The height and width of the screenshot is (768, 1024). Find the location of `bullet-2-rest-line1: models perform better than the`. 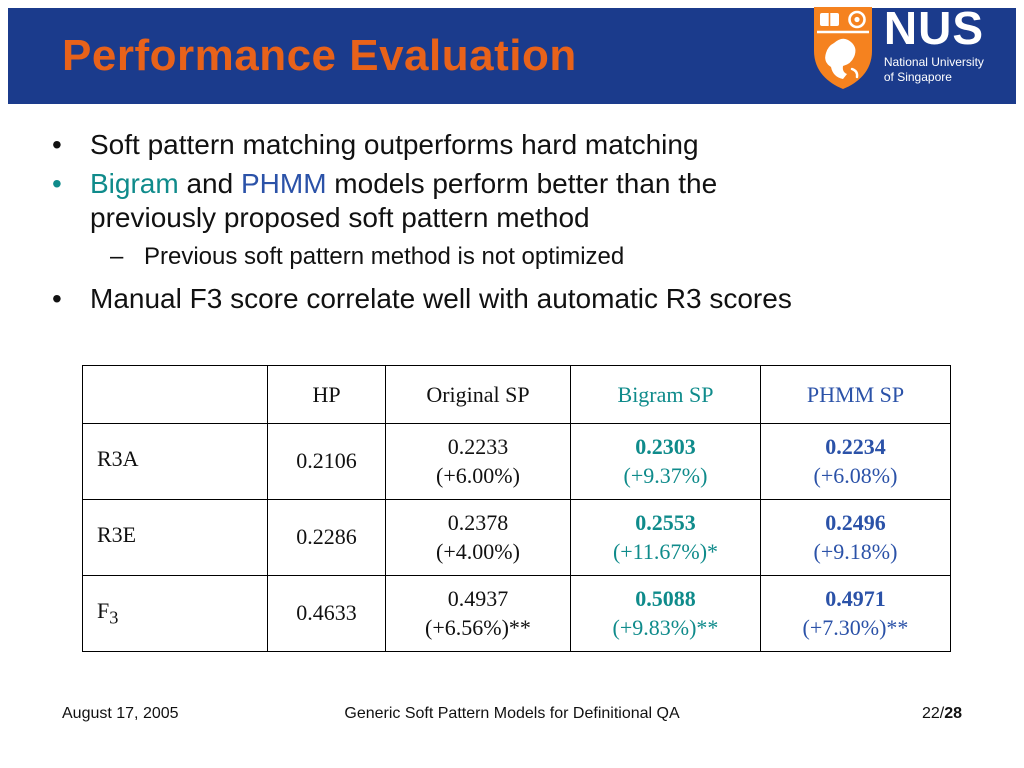

bullet-2-rest-line1: models perform better than the is located at coordinates (522, 184).